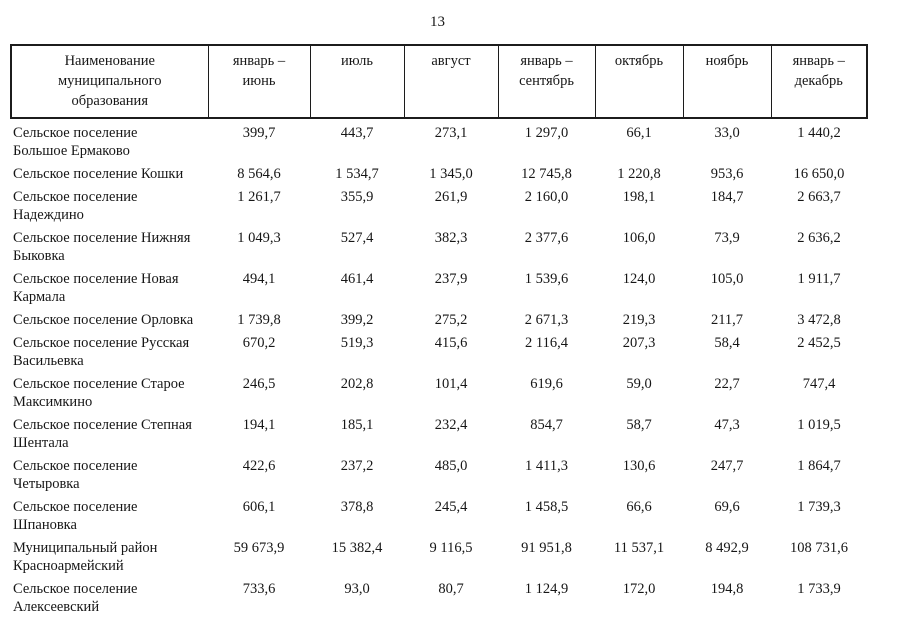 The image size is (905, 640). Describe the element at coordinates (451, 548) in the screenshot. I see `value-cell: 9 116,5` at that location.